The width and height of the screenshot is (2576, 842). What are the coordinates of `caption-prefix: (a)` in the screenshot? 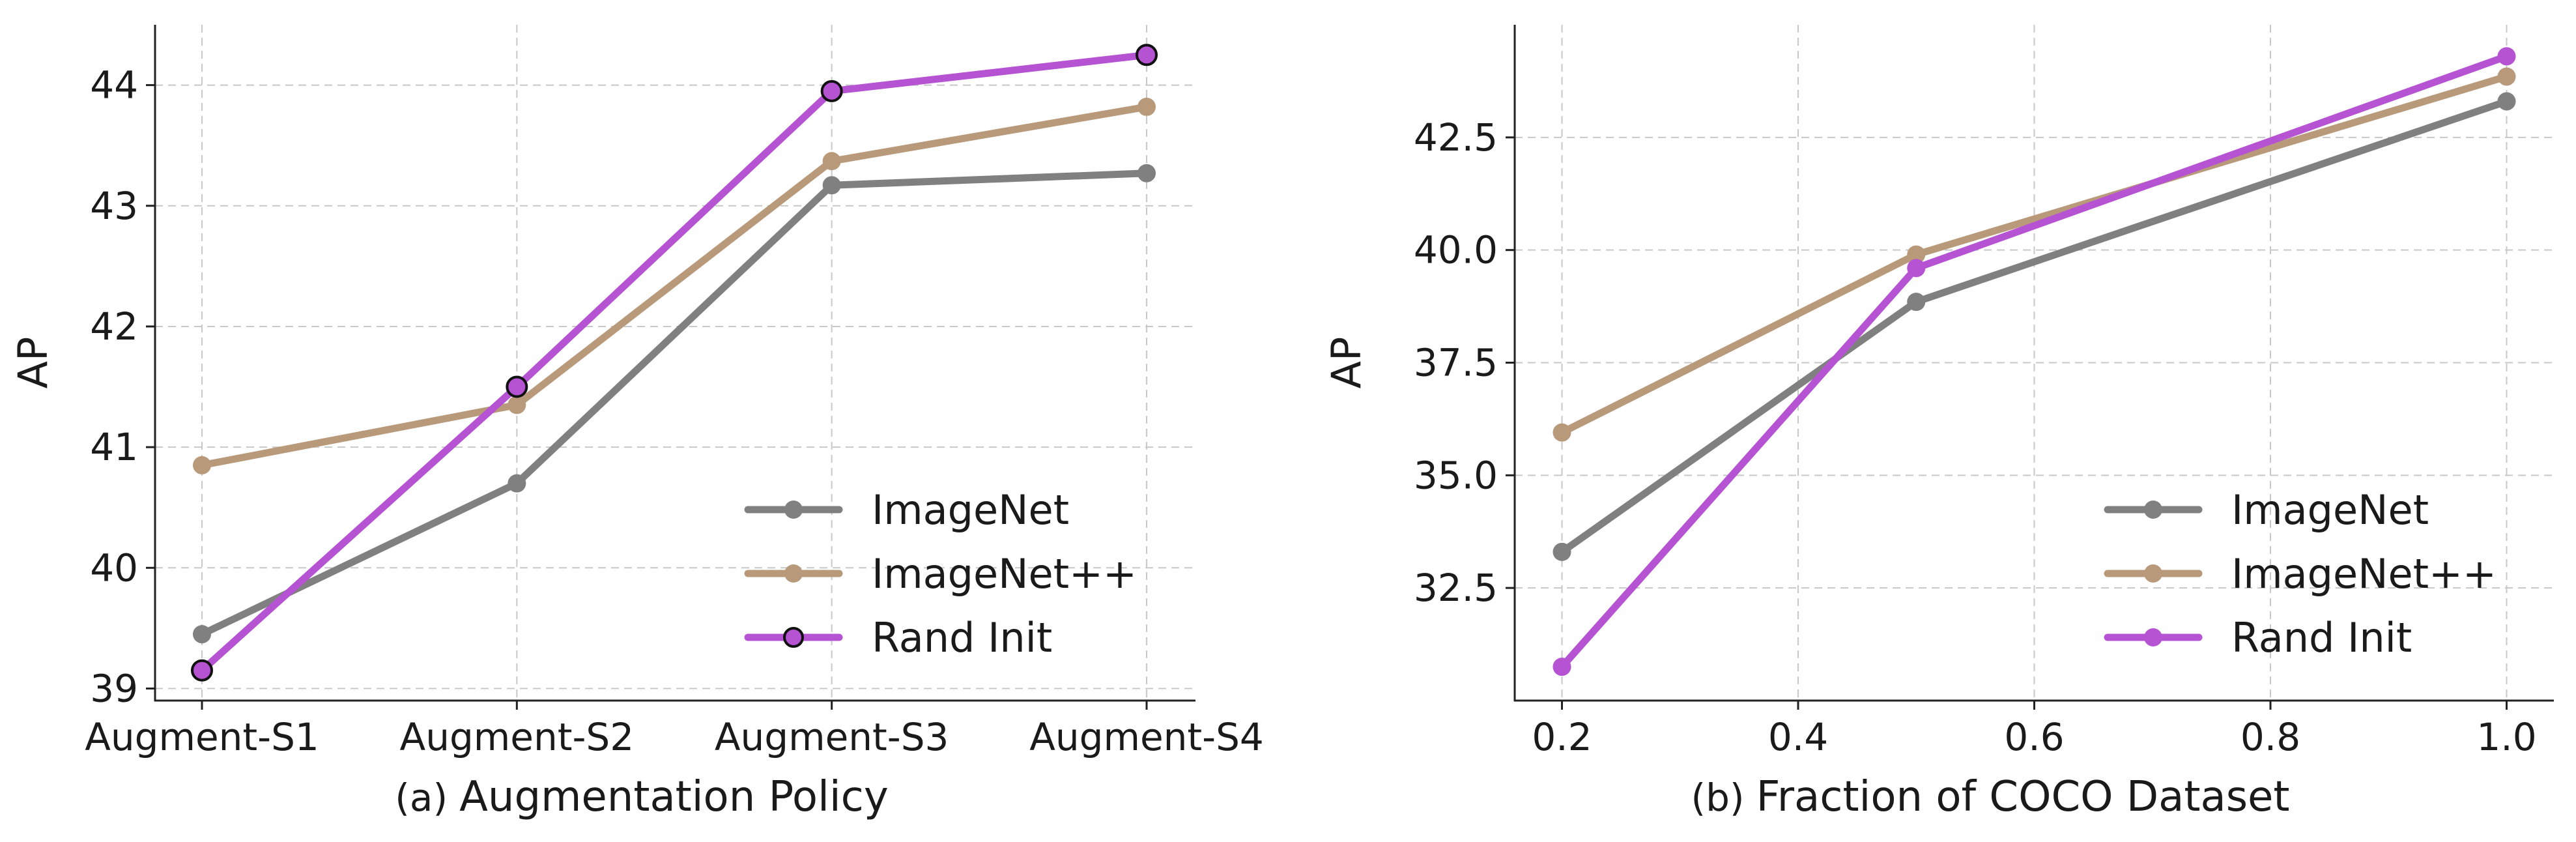 It's located at (421, 798).